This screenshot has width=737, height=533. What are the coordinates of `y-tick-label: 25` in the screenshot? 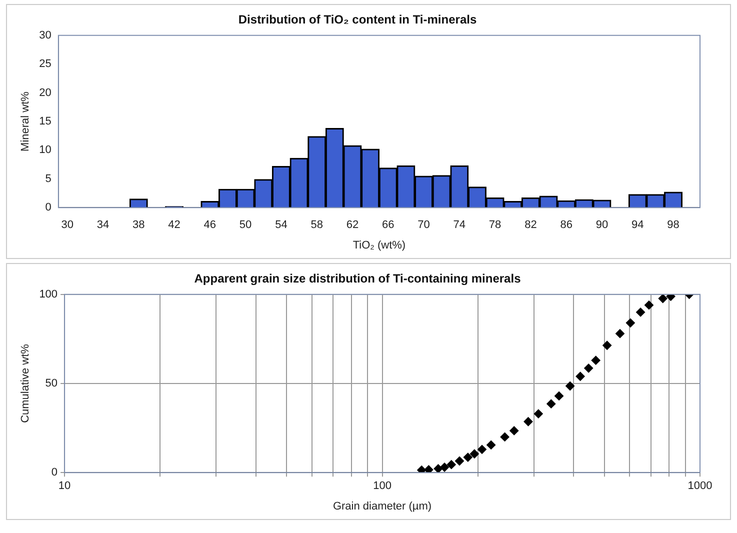 It's located at (45, 64).